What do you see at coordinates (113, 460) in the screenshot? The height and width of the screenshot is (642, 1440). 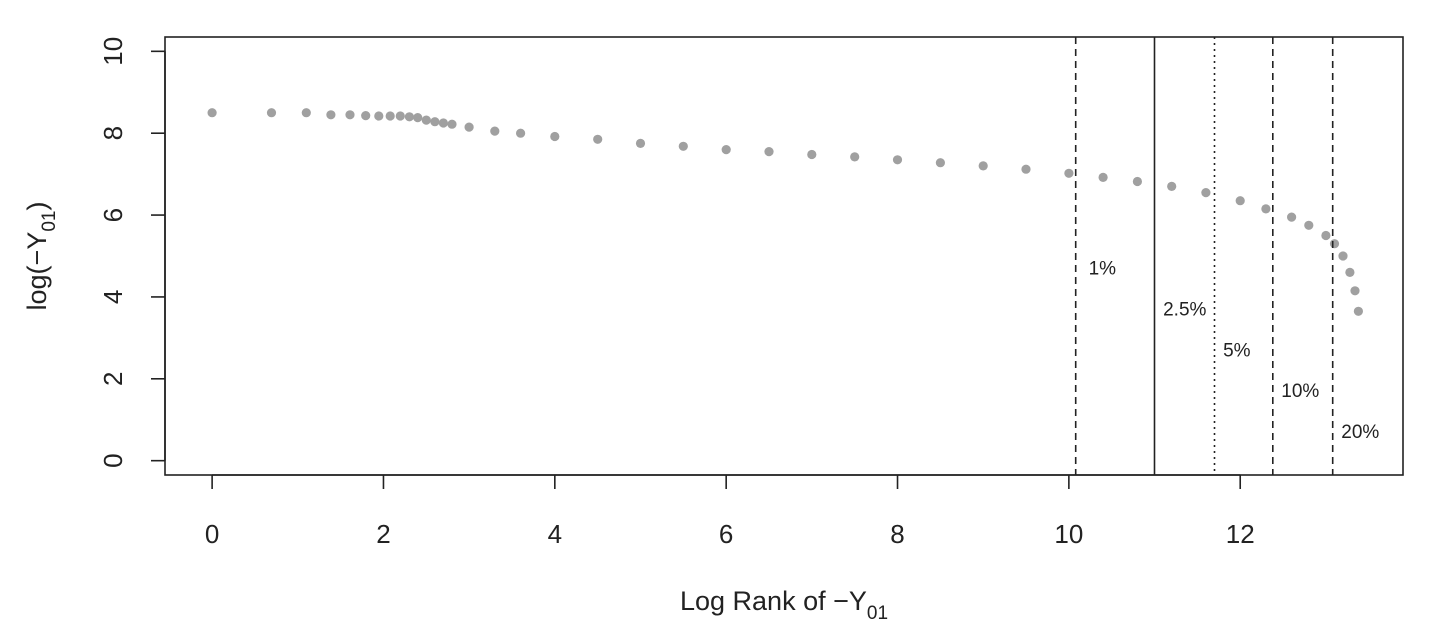 I see `y-tick-label: 0` at bounding box center [113, 460].